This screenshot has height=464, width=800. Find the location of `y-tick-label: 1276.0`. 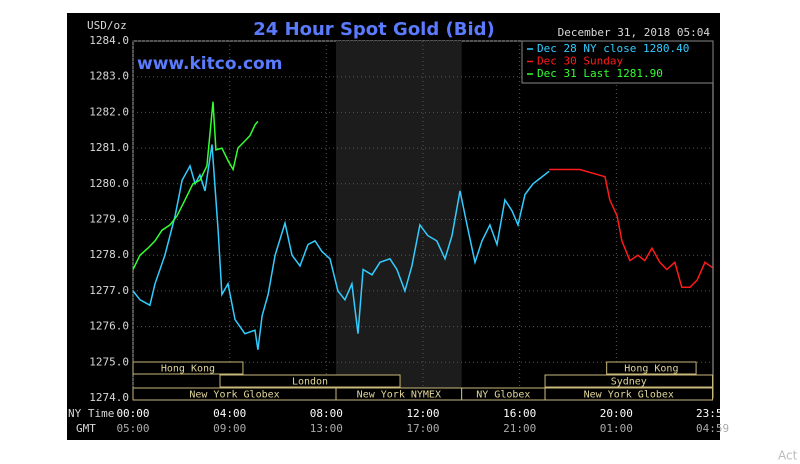

y-tick-label: 1276.0 is located at coordinates (109, 326).